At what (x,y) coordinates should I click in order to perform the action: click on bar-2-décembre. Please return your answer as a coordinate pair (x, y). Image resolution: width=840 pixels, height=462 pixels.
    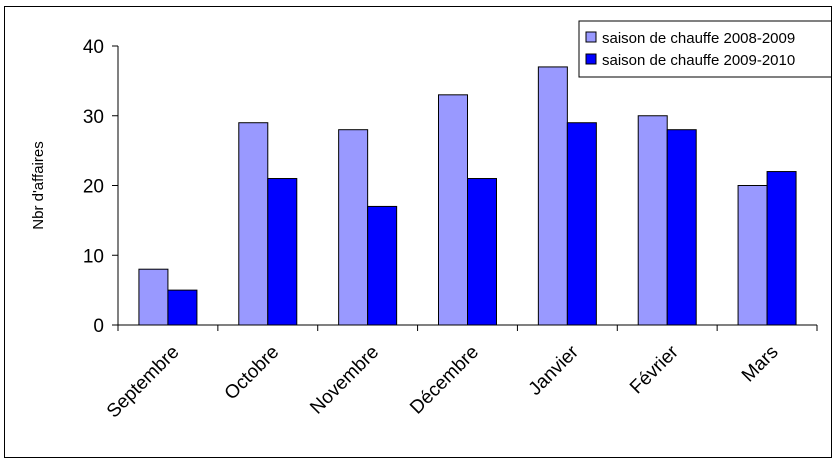
    Looking at the image, I should click on (482, 252).